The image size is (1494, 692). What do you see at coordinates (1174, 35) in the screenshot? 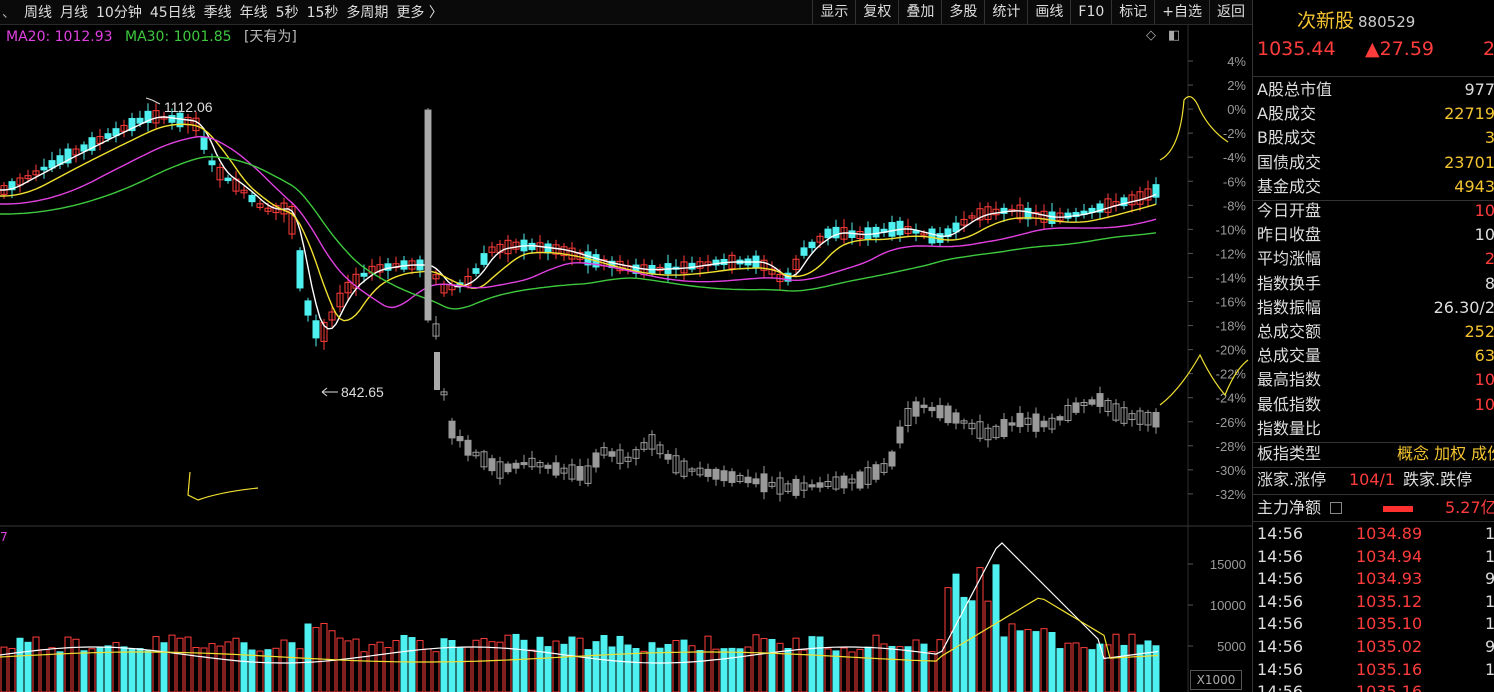
I see `panel-toggle-icon: ◧` at bounding box center [1174, 35].